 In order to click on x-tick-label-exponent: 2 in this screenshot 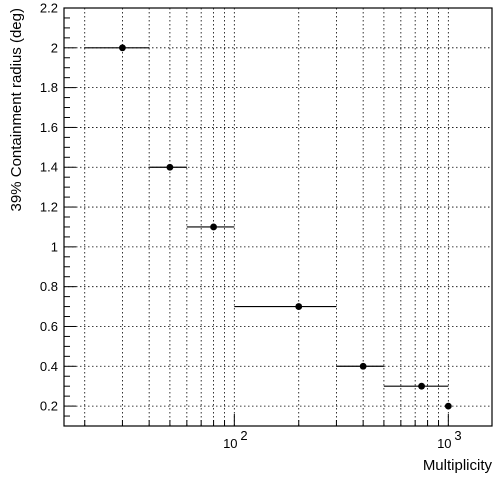, I will do `click(243, 435)`.